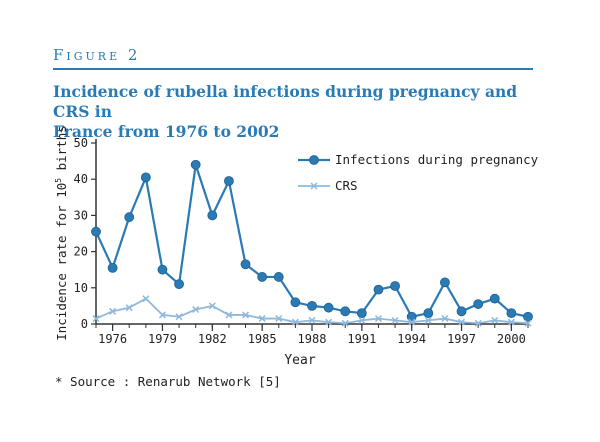 The height and width of the screenshot is (442, 600). What do you see at coordinates (418, 172) in the screenshot?
I see `chart-legend: Infections during pregnancy CRS` at bounding box center [418, 172].